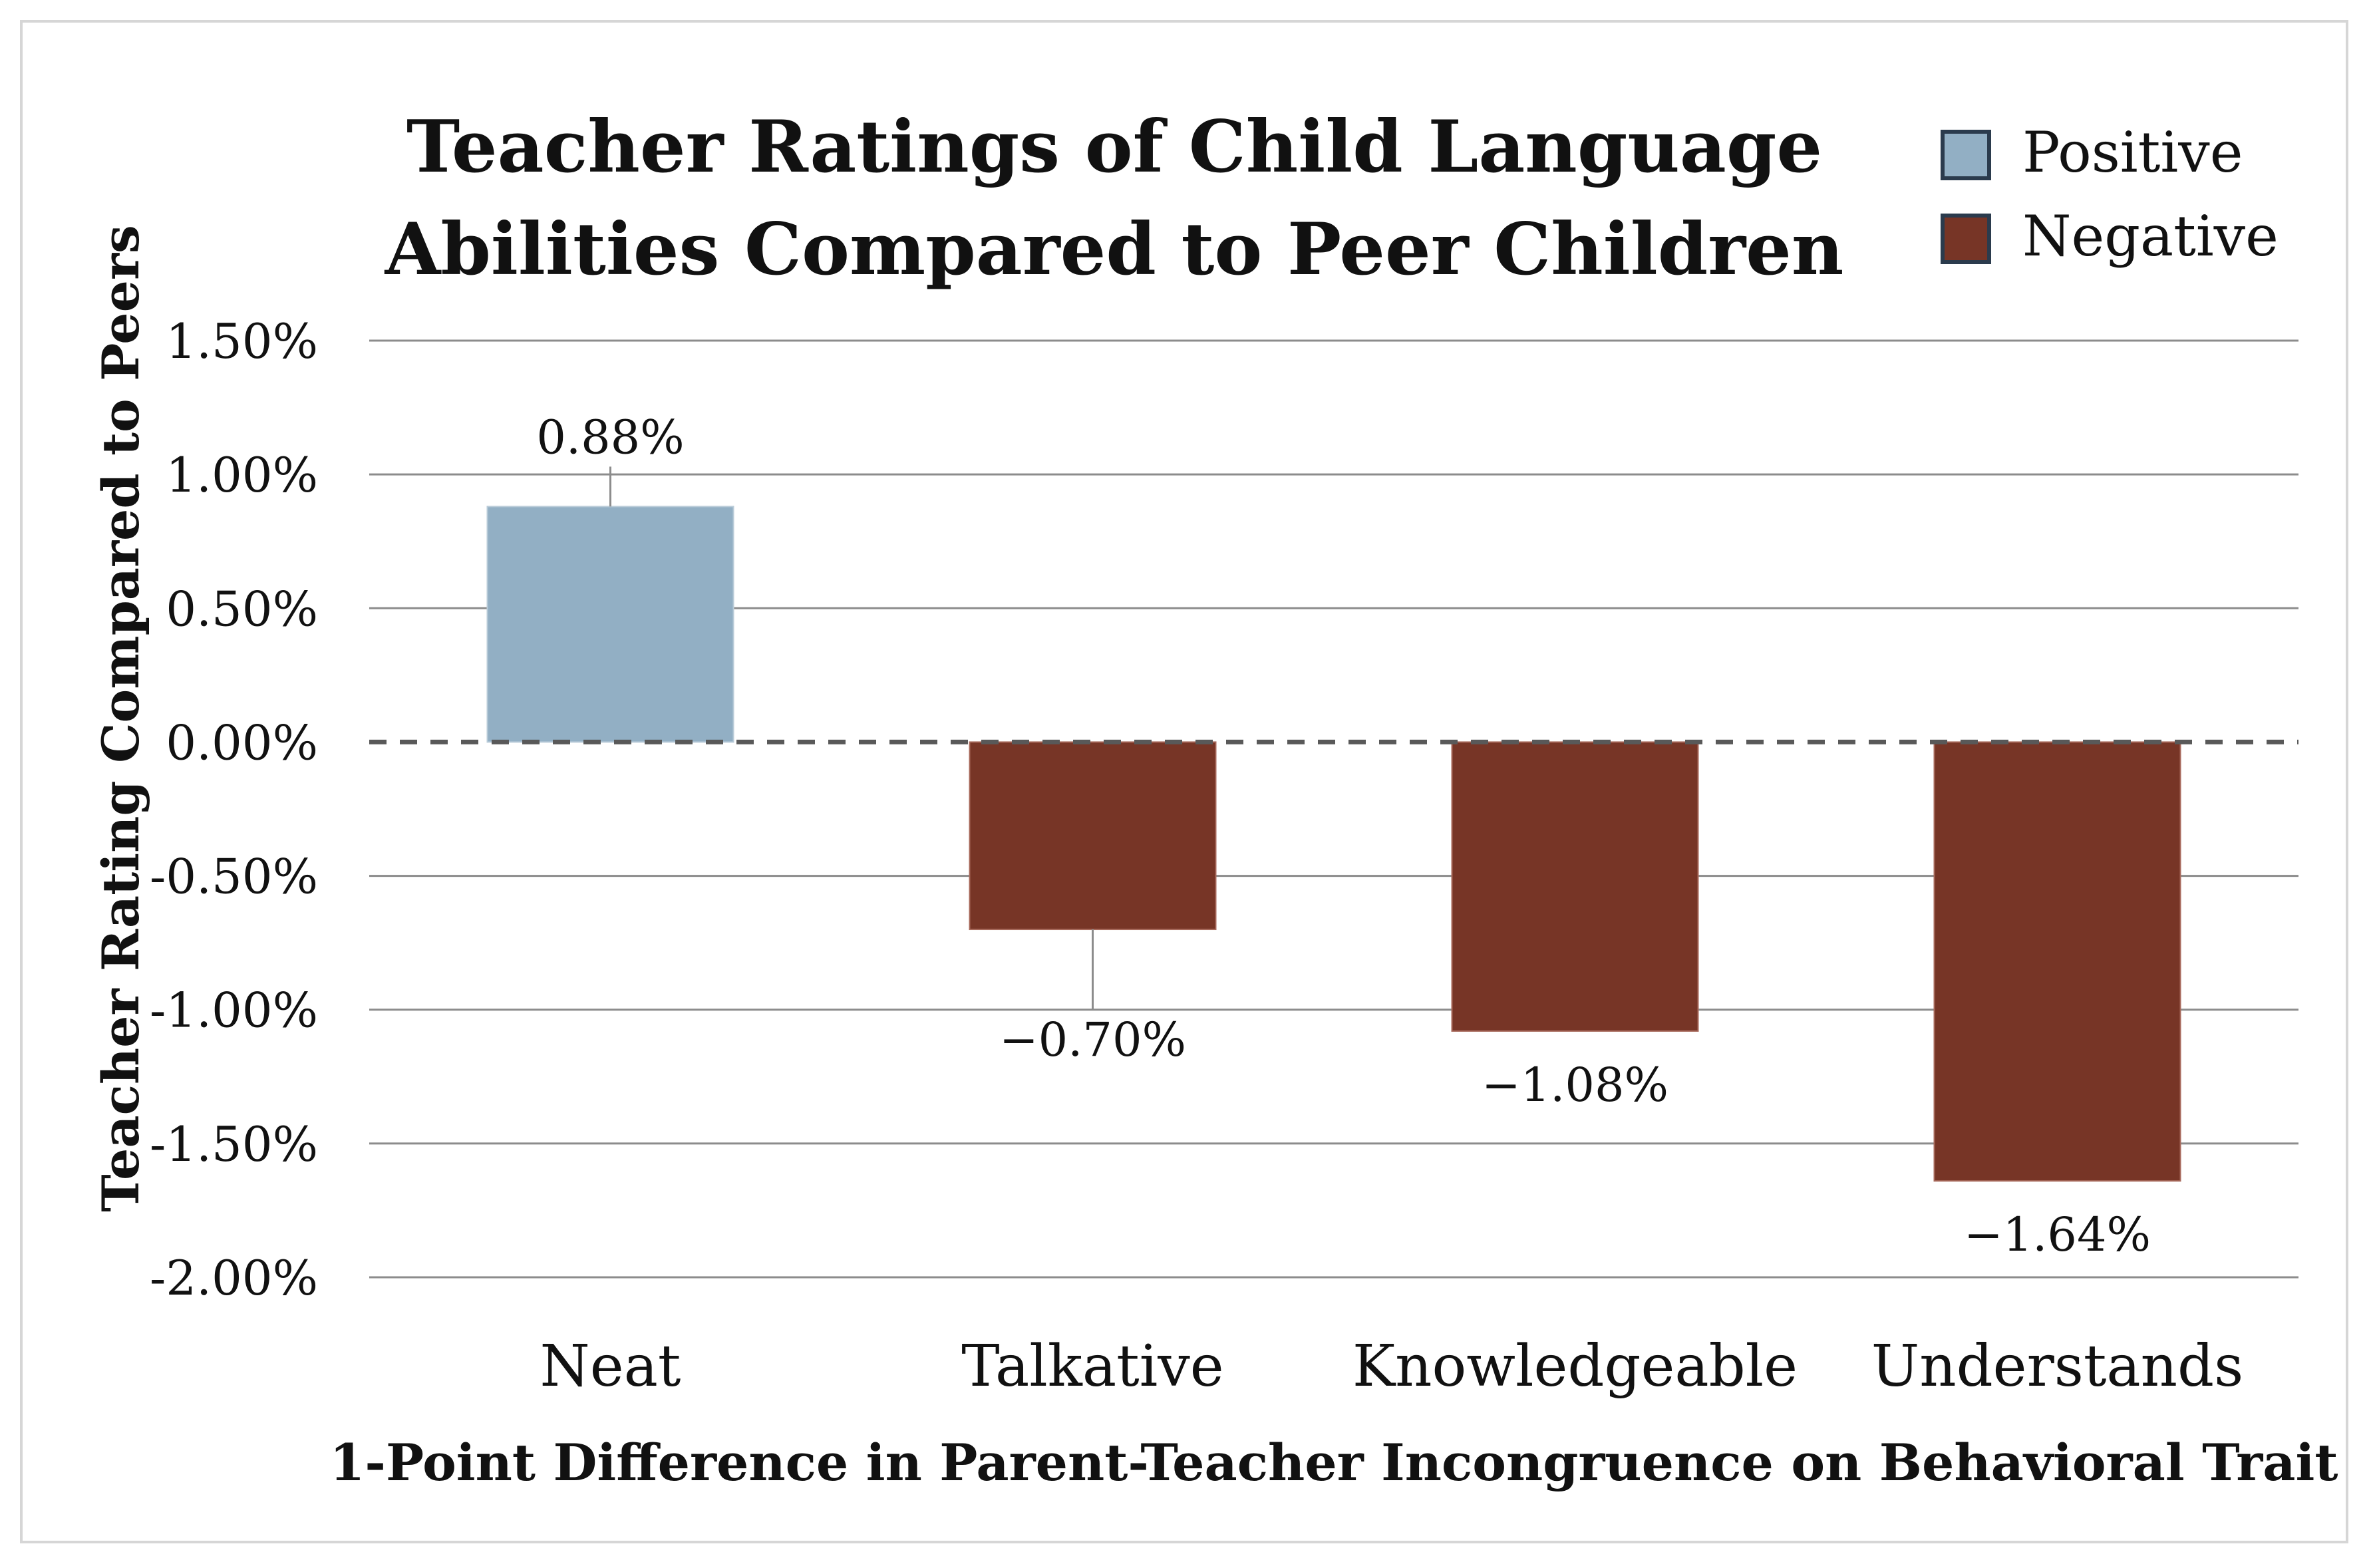 This screenshot has width=2373, height=1568. I want to click on legend-swatch-negative, so click(1966, 239).